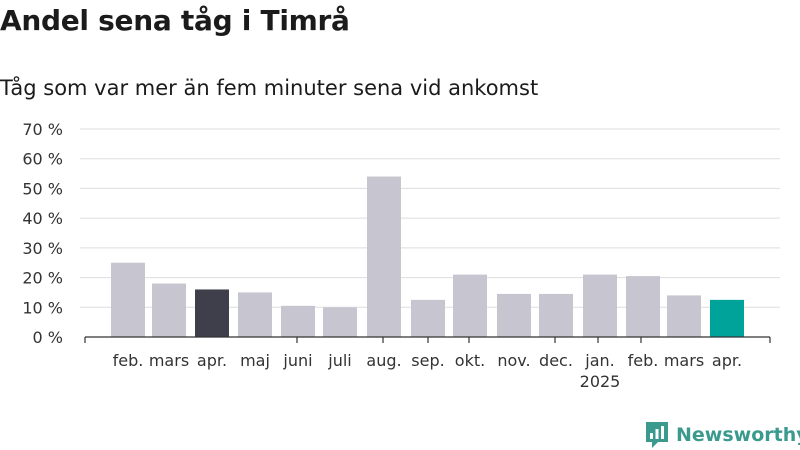 Image resolution: width=800 pixels, height=450 pixels. I want to click on x-tick-label: jan., so click(599, 360).